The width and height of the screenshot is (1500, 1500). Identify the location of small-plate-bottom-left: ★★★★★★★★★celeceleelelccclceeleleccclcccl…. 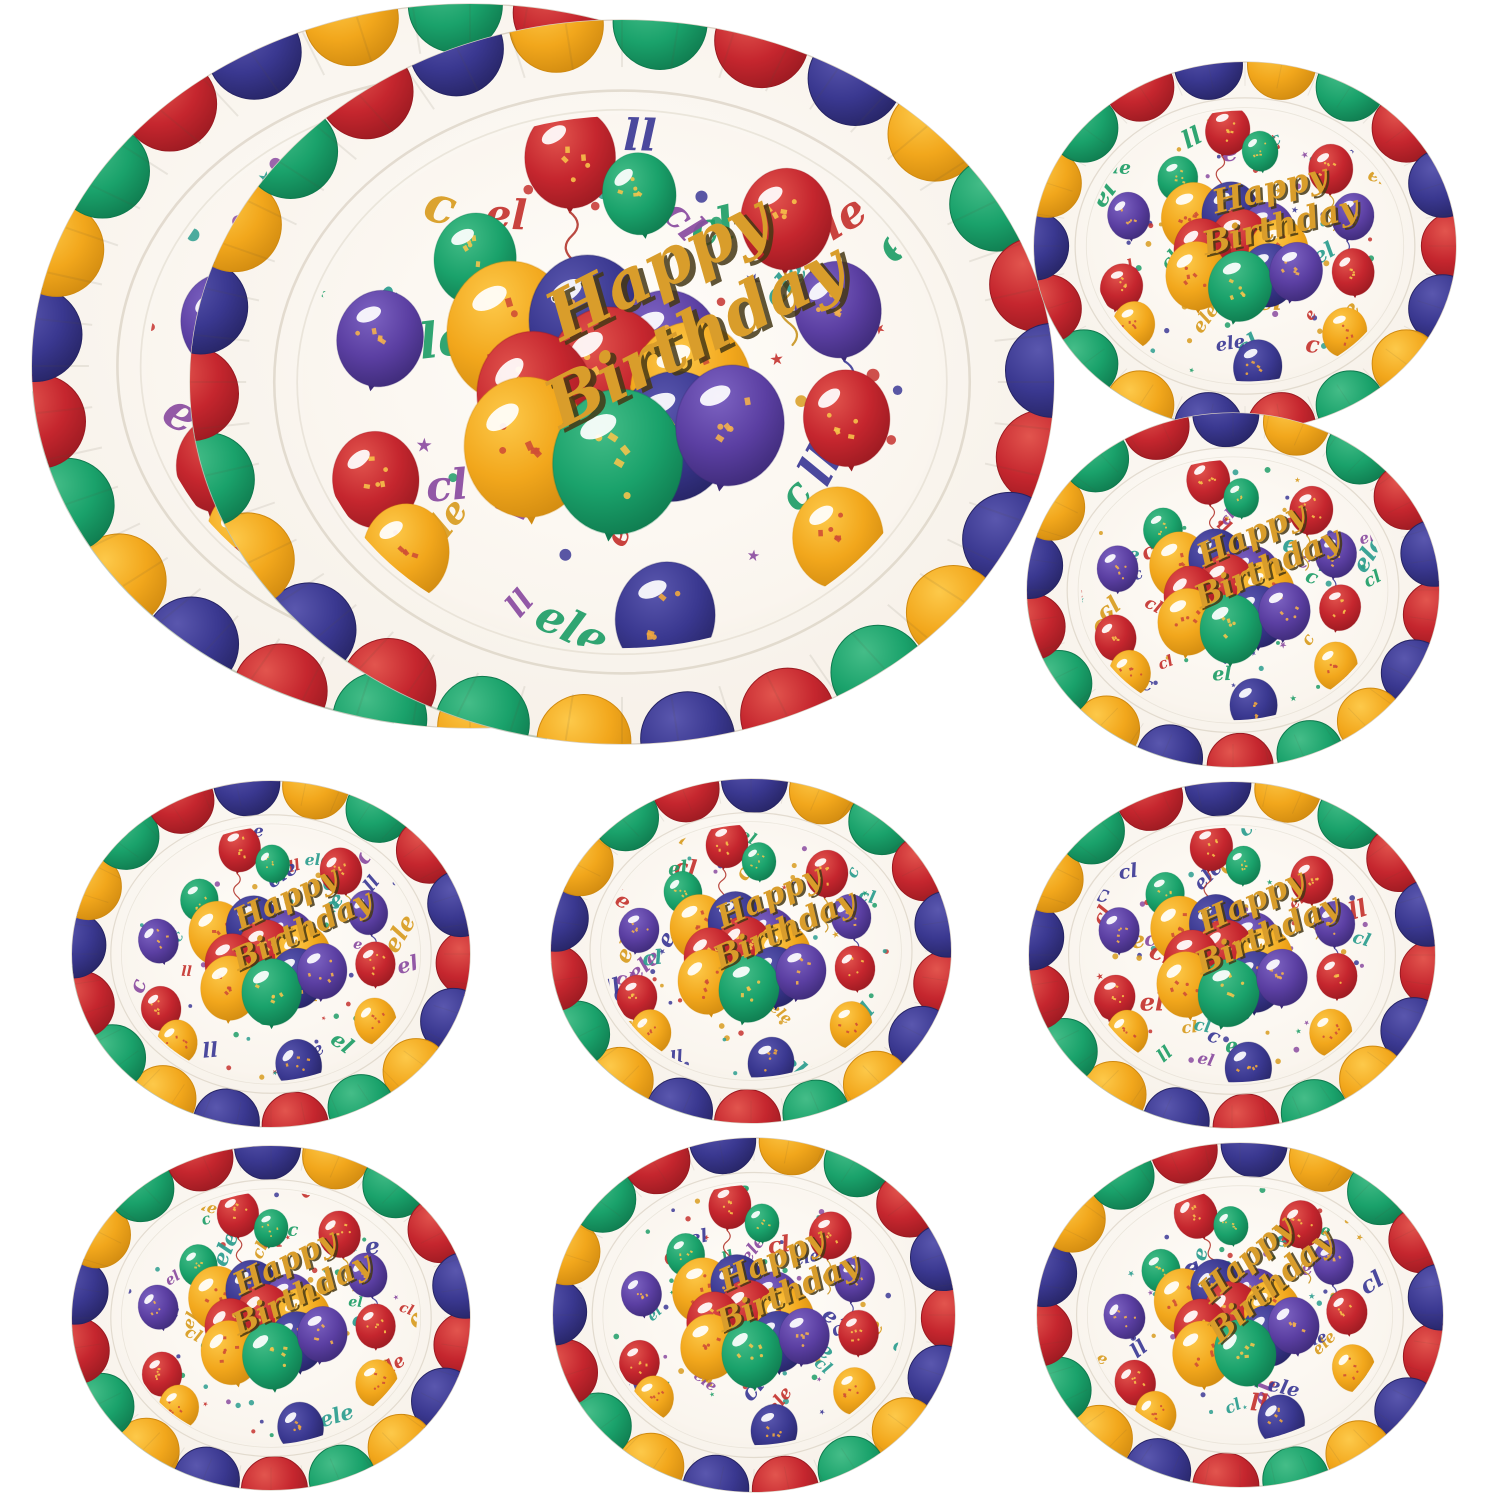
(271, 1318).